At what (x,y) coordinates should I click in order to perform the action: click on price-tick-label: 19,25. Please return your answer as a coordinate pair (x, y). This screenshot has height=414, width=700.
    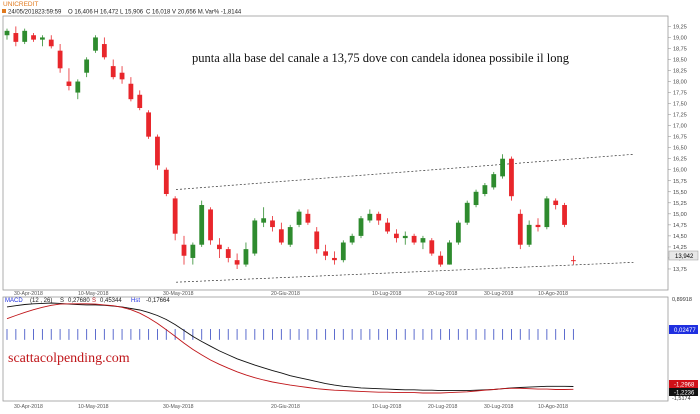
    Looking at the image, I should click on (680, 27).